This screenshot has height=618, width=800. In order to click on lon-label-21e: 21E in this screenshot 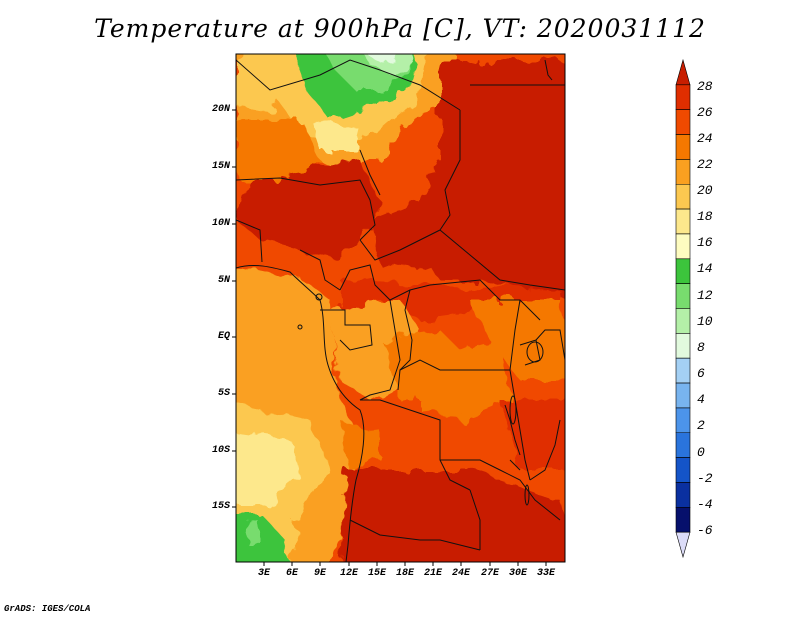, I will do `click(432, 573)`.